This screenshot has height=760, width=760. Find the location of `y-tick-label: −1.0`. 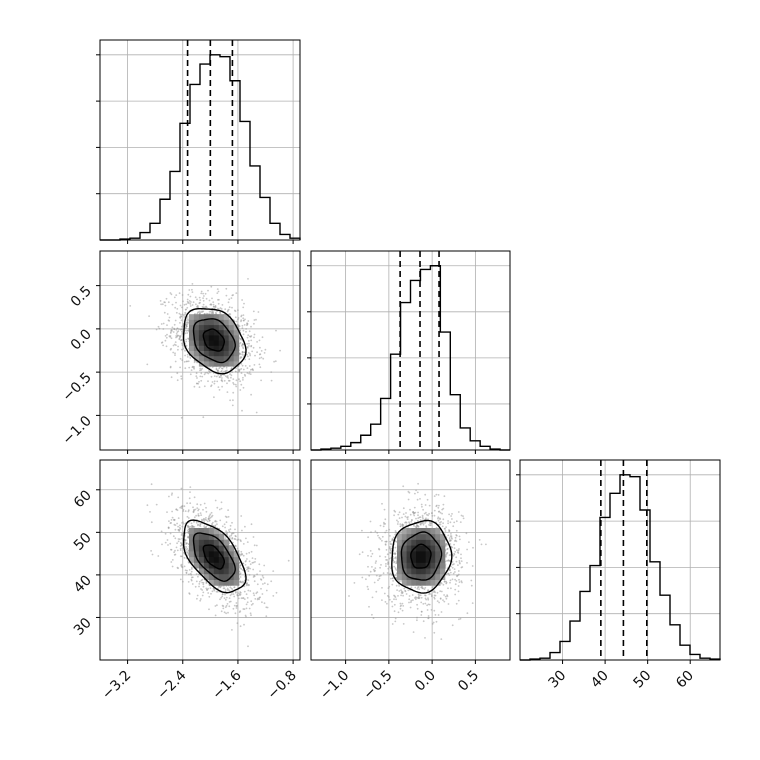

y-tick-label: −1.0 is located at coordinates (76, 430).